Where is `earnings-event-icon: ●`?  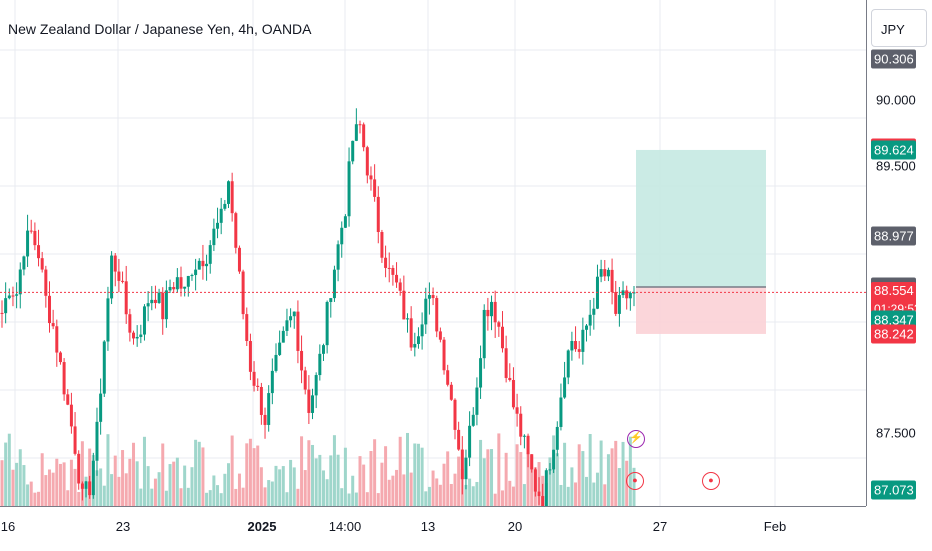 earnings-event-icon: ● is located at coordinates (635, 481).